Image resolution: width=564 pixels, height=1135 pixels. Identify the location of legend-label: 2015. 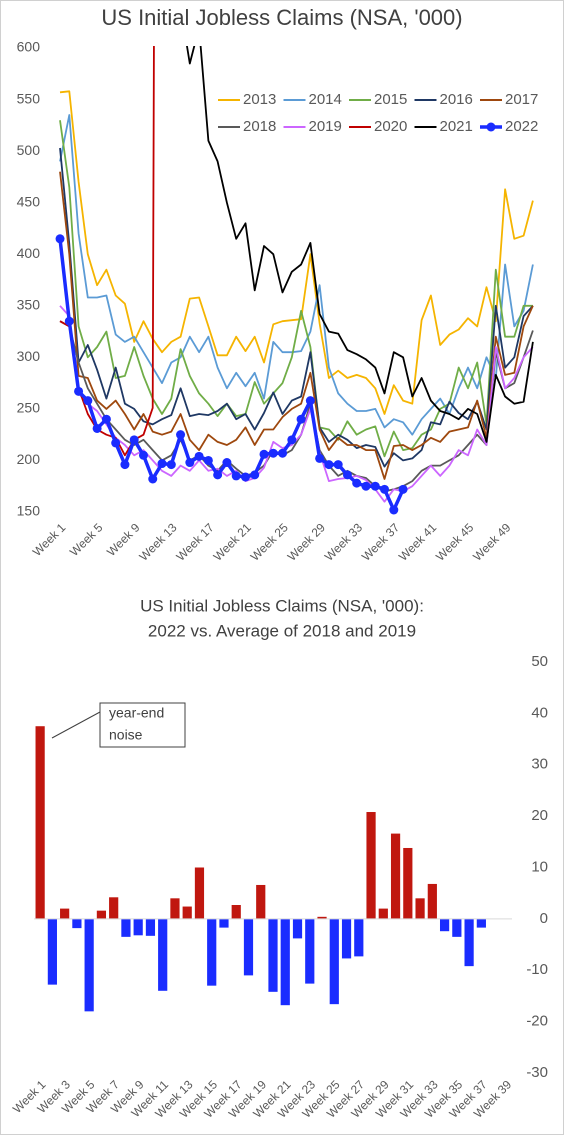
(390, 99).